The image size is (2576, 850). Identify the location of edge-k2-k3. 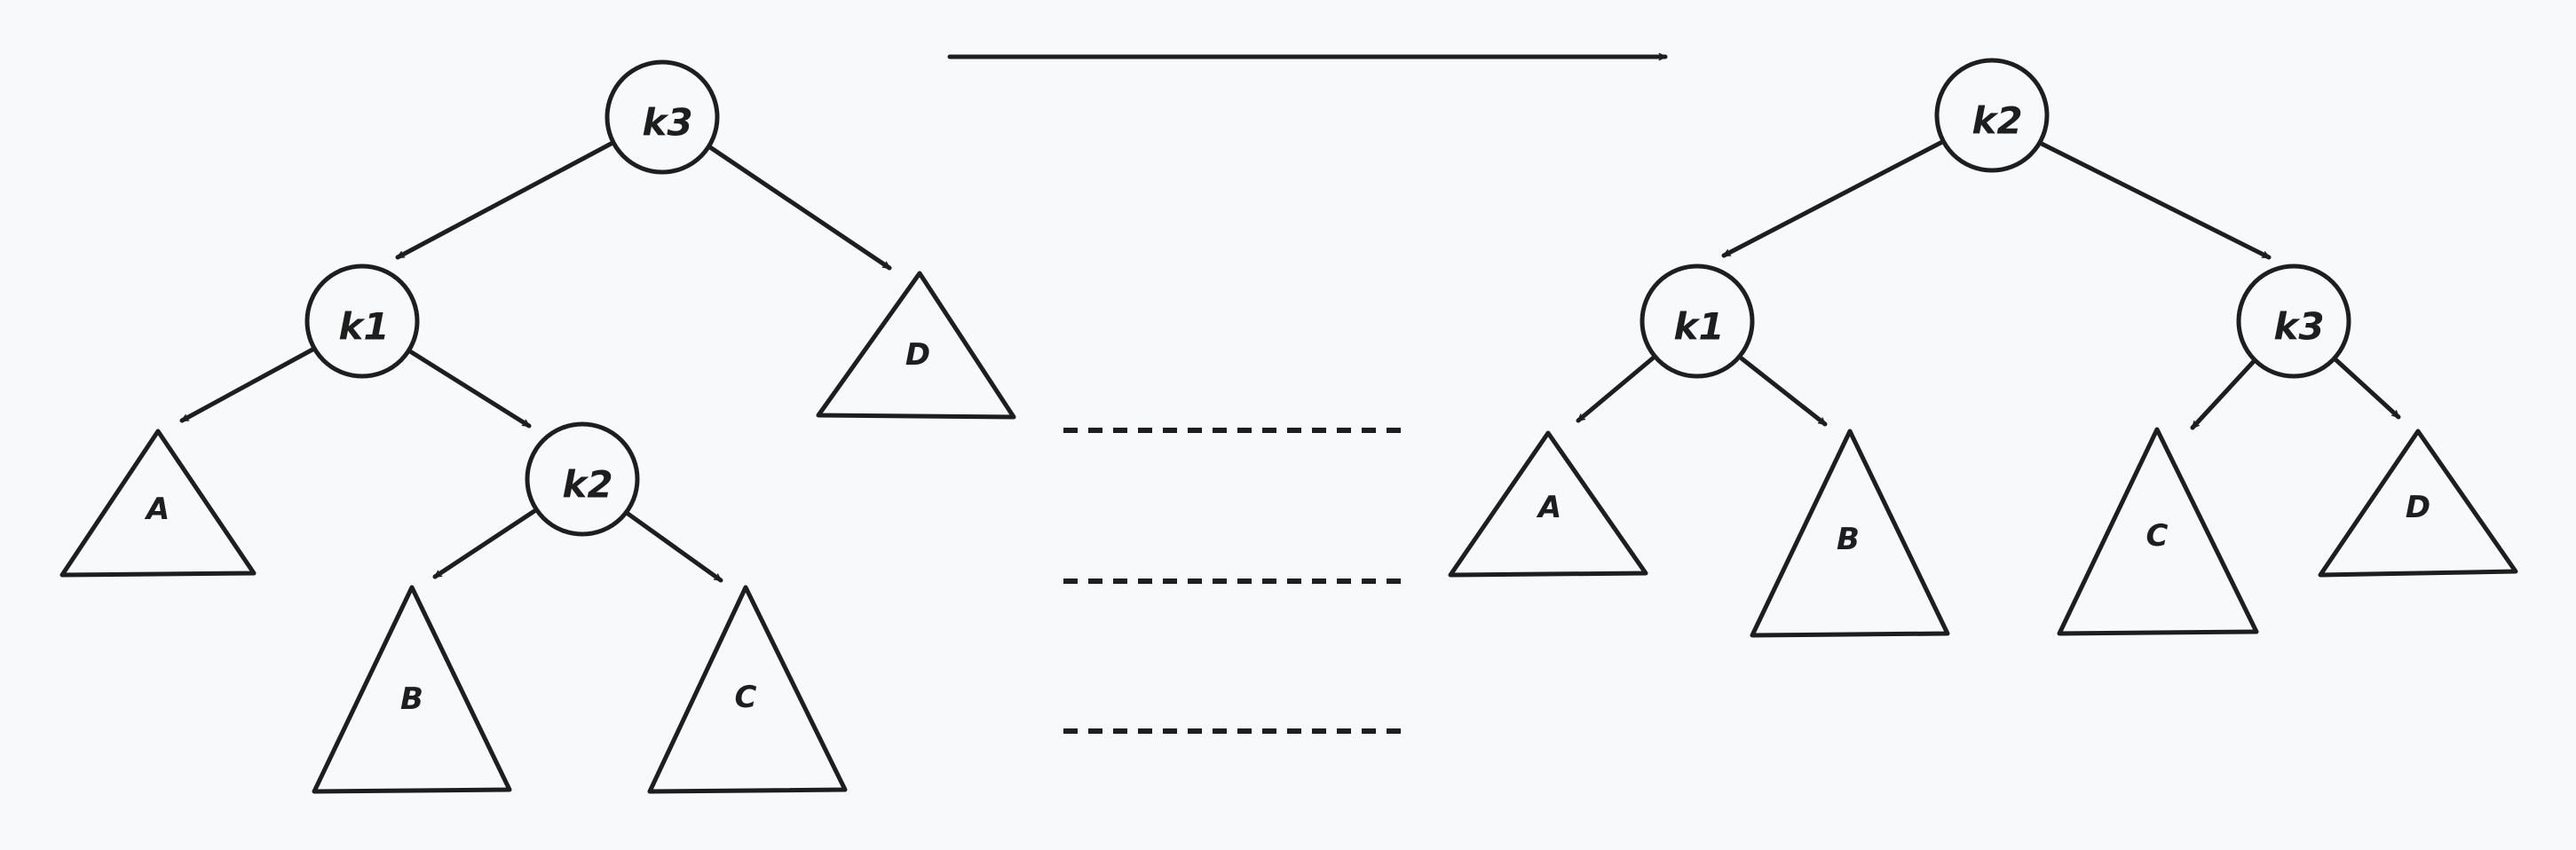
(2155, 200).